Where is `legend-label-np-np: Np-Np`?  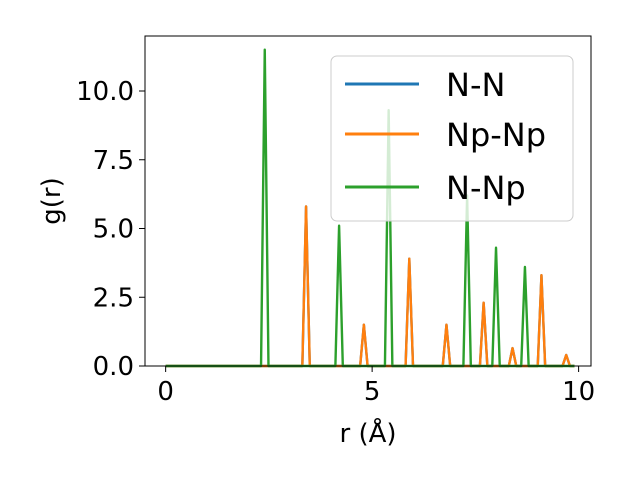 legend-label-np-np: Np-Np is located at coordinates (496, 135).